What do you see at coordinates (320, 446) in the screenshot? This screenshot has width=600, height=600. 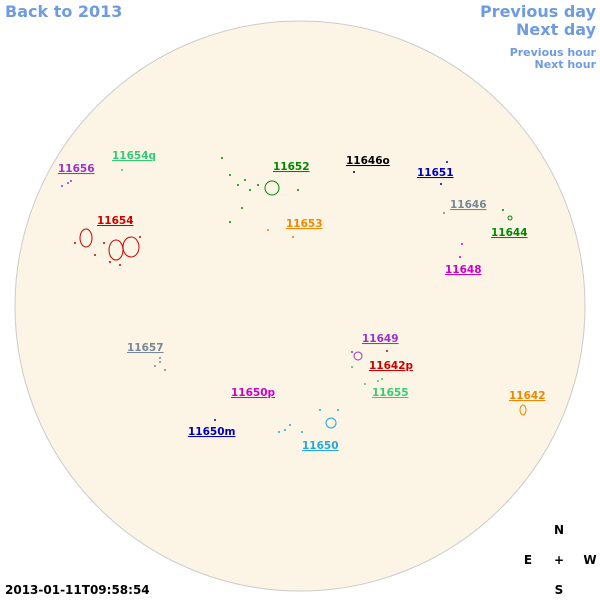 I see `region-label: 11650` at bounding box center [320, 446].